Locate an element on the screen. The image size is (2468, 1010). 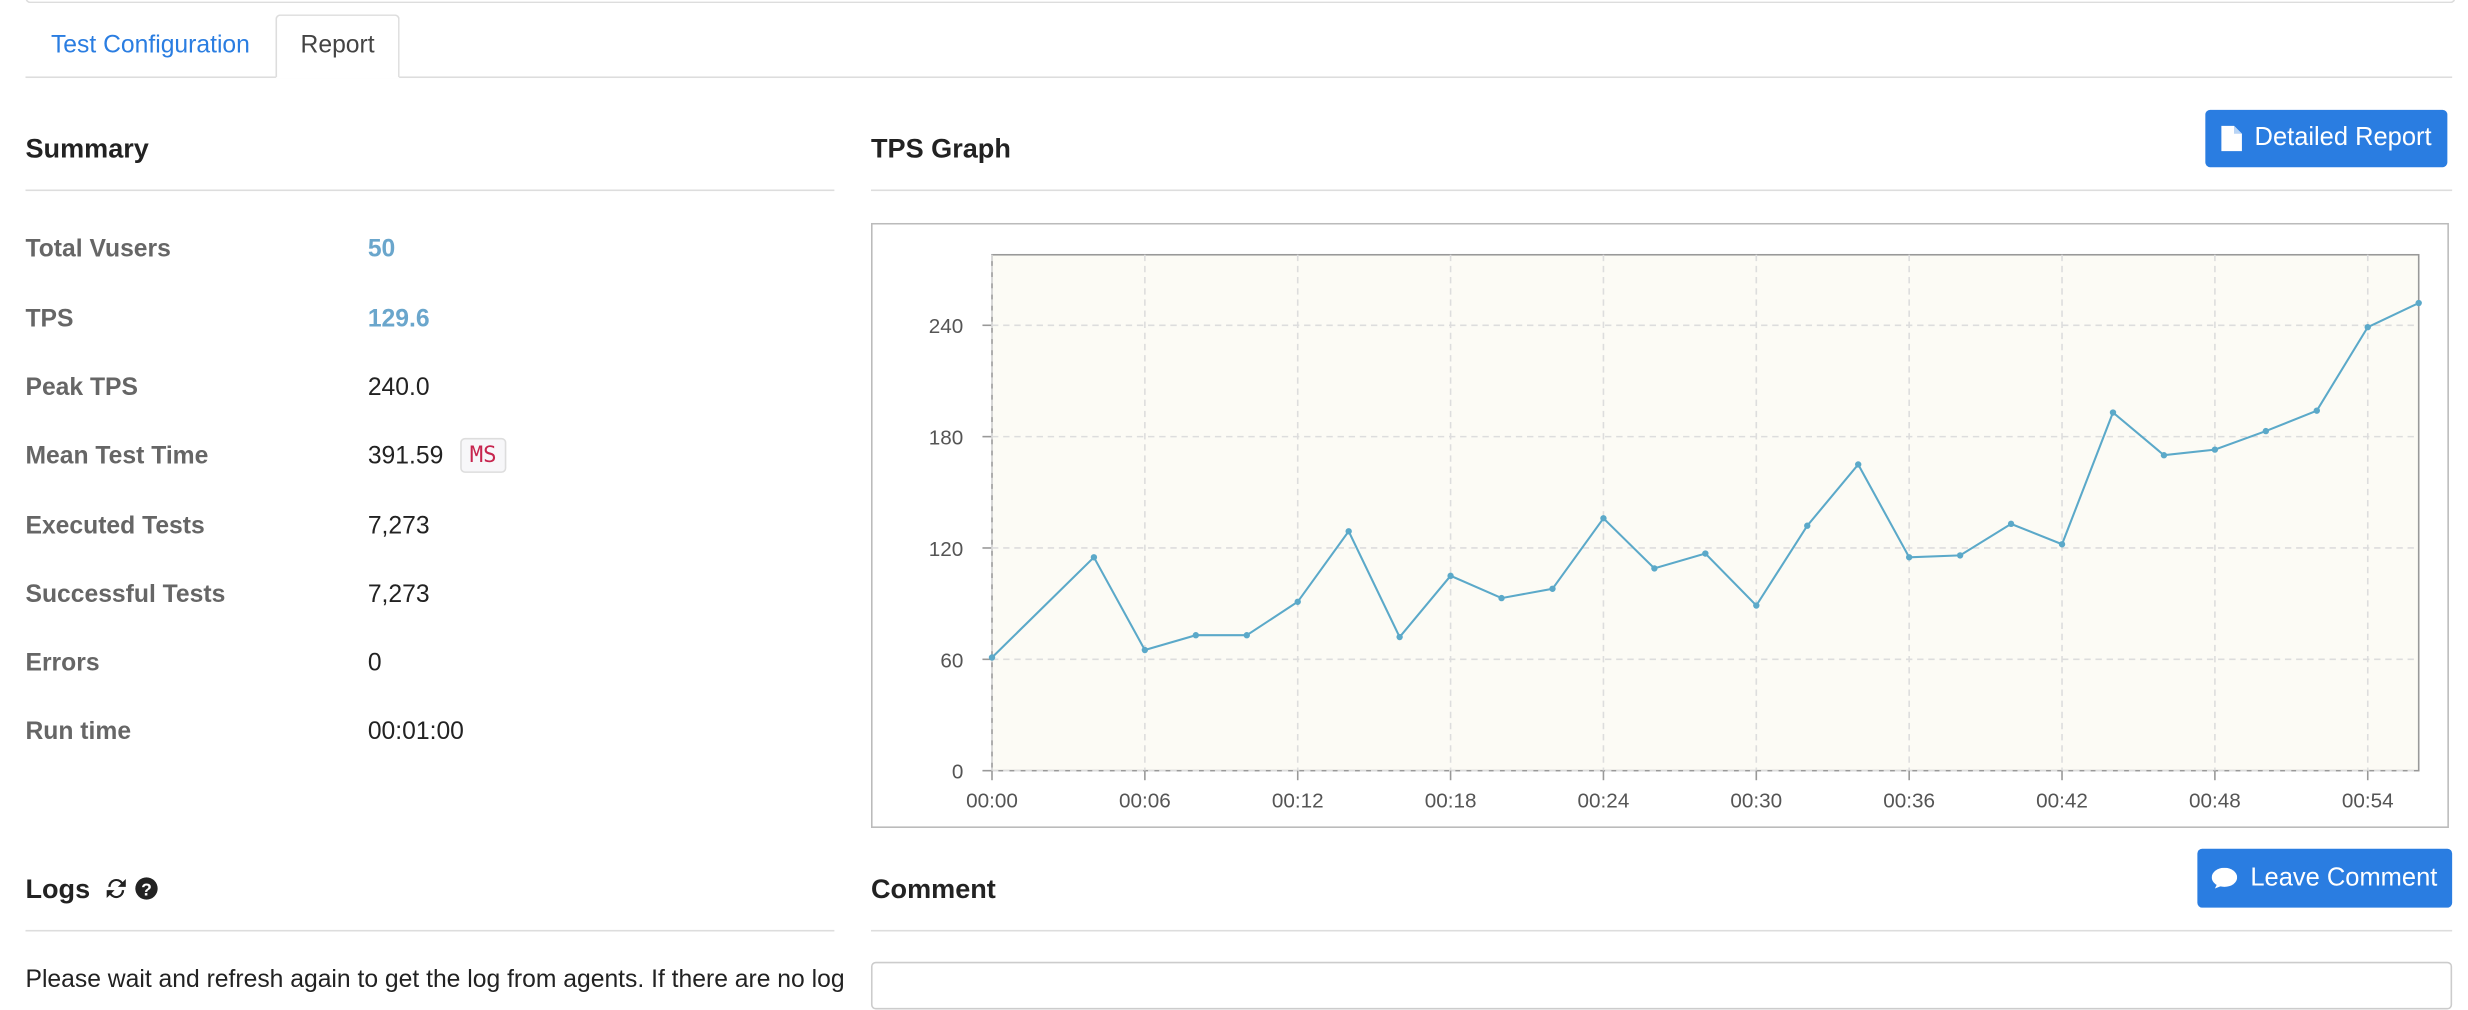
section-title: Logs ? is located at coordinates (93, 890).